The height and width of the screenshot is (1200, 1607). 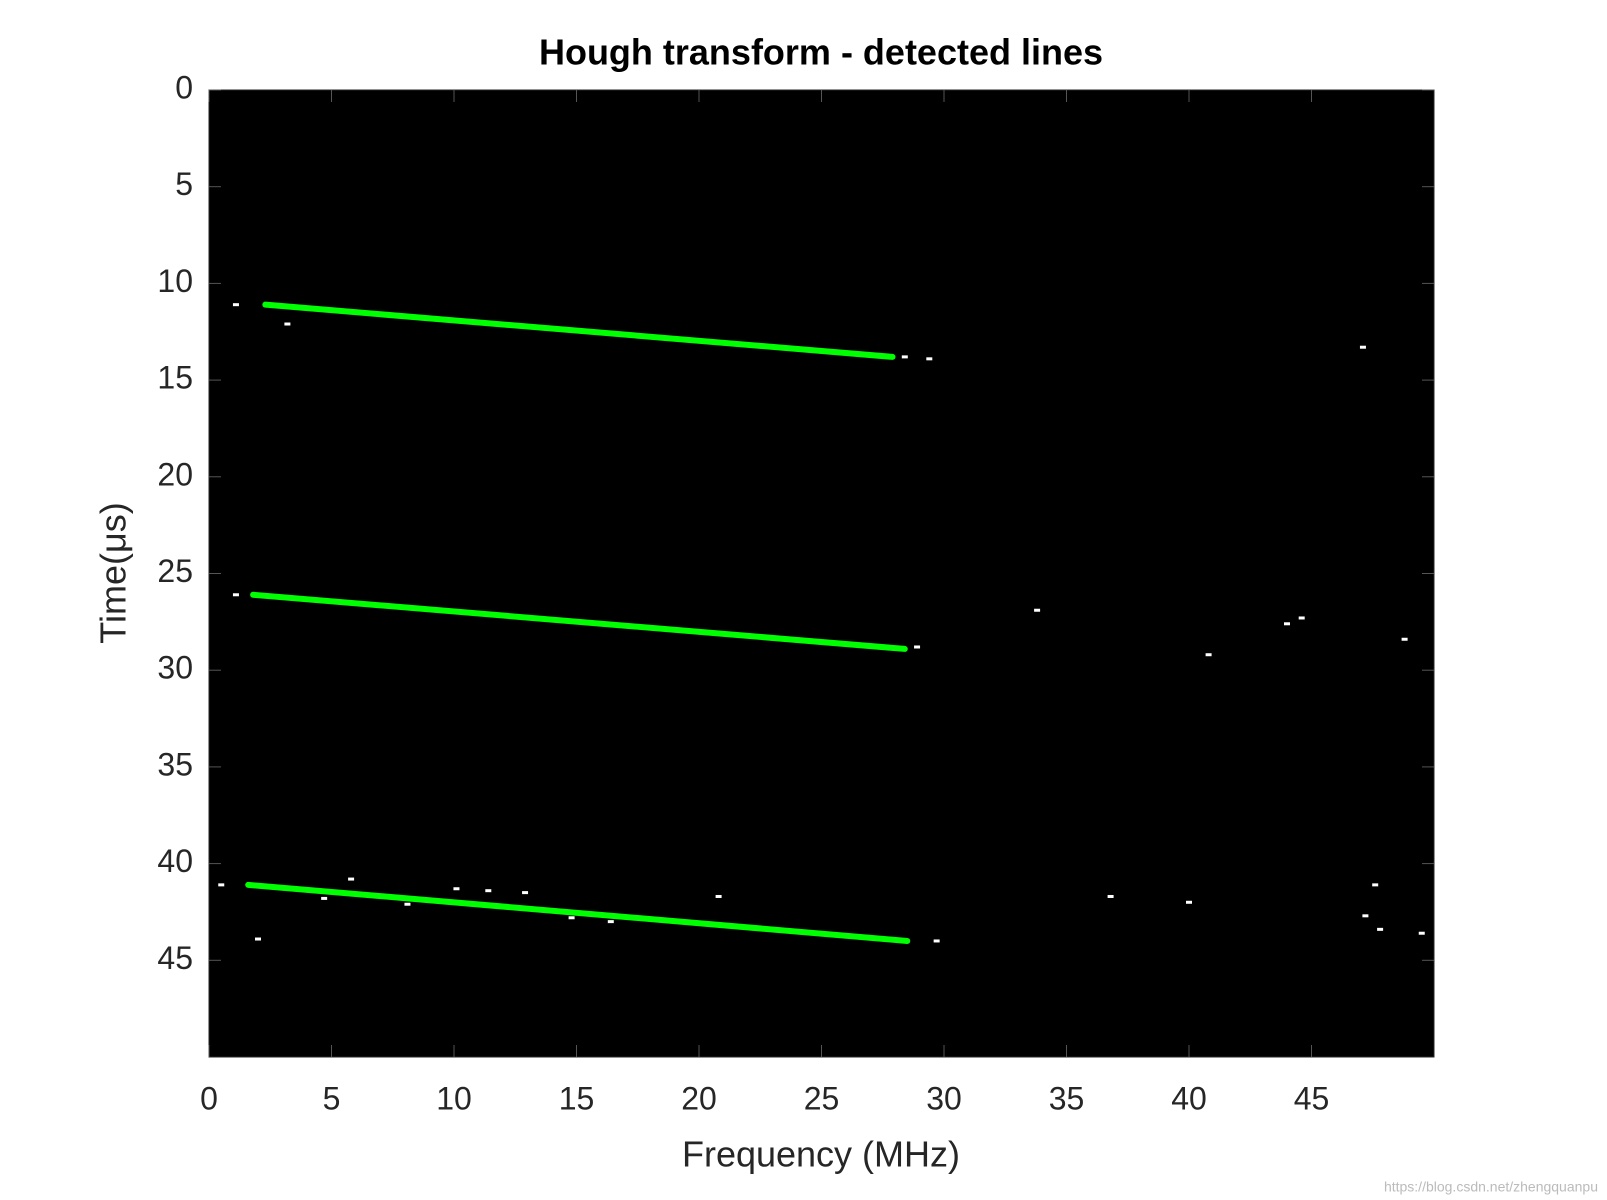 I want to click on y-tick-label: 45, so click(x=175, y=958).